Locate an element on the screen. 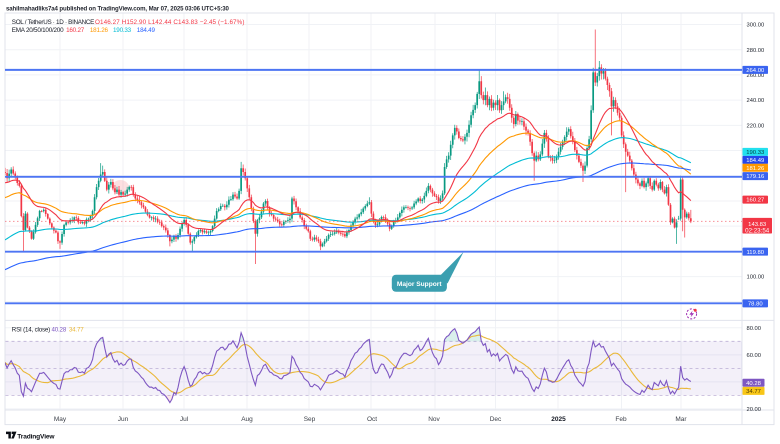  svg-text: 78.80 is located at coordinates (755, 304).